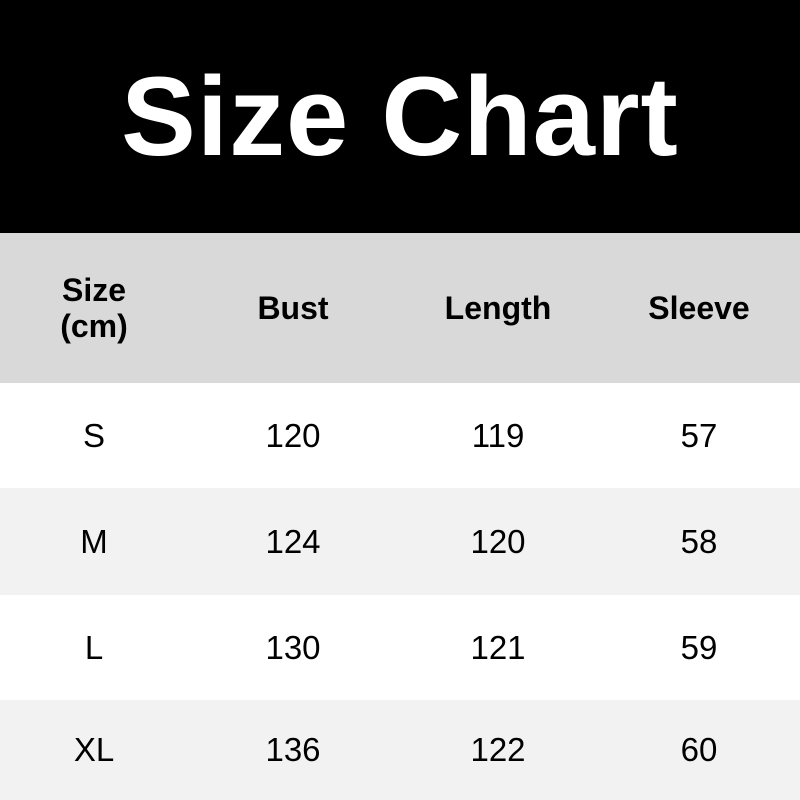  I want to click on cell-length: 122, so click(498, 749).